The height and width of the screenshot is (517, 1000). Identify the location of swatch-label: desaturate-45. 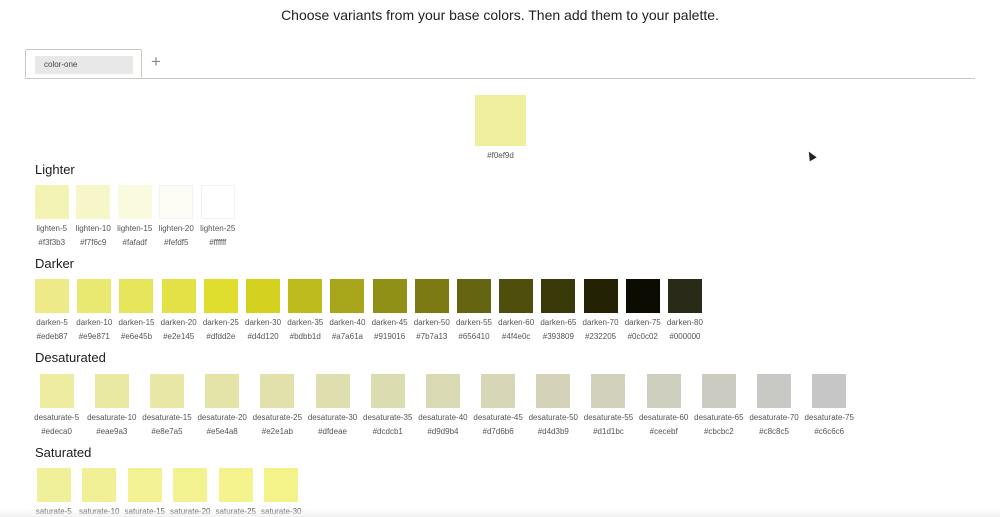
(498, 417).